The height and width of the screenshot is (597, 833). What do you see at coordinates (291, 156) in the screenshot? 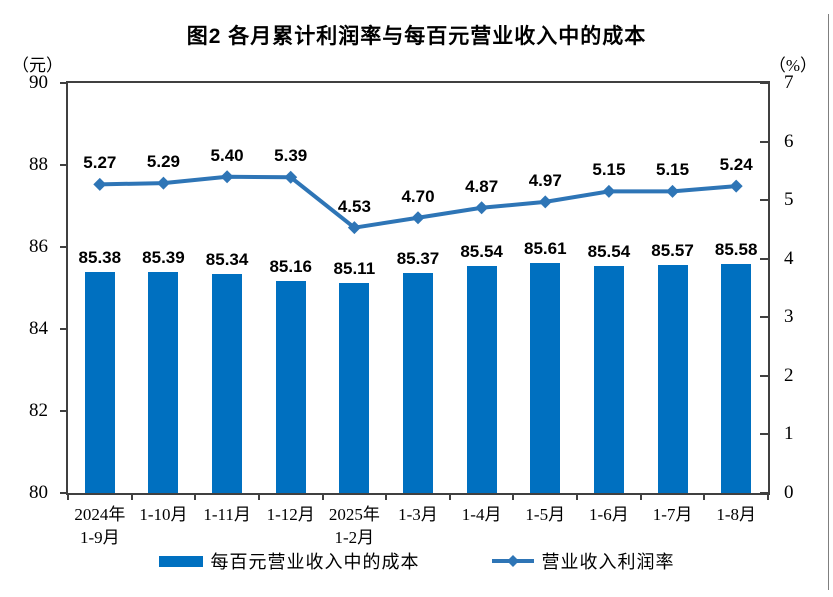
I see `line-value-label: 5.39` at bounding box center [291, 156].